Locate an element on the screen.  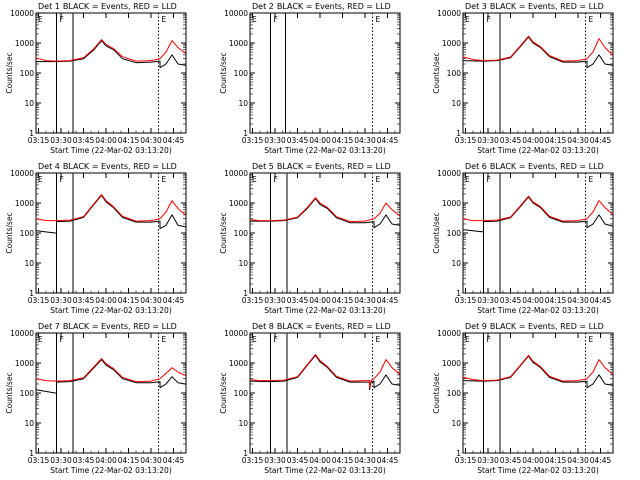
detector-name: Det 8 is located at coordinates (263, 326).